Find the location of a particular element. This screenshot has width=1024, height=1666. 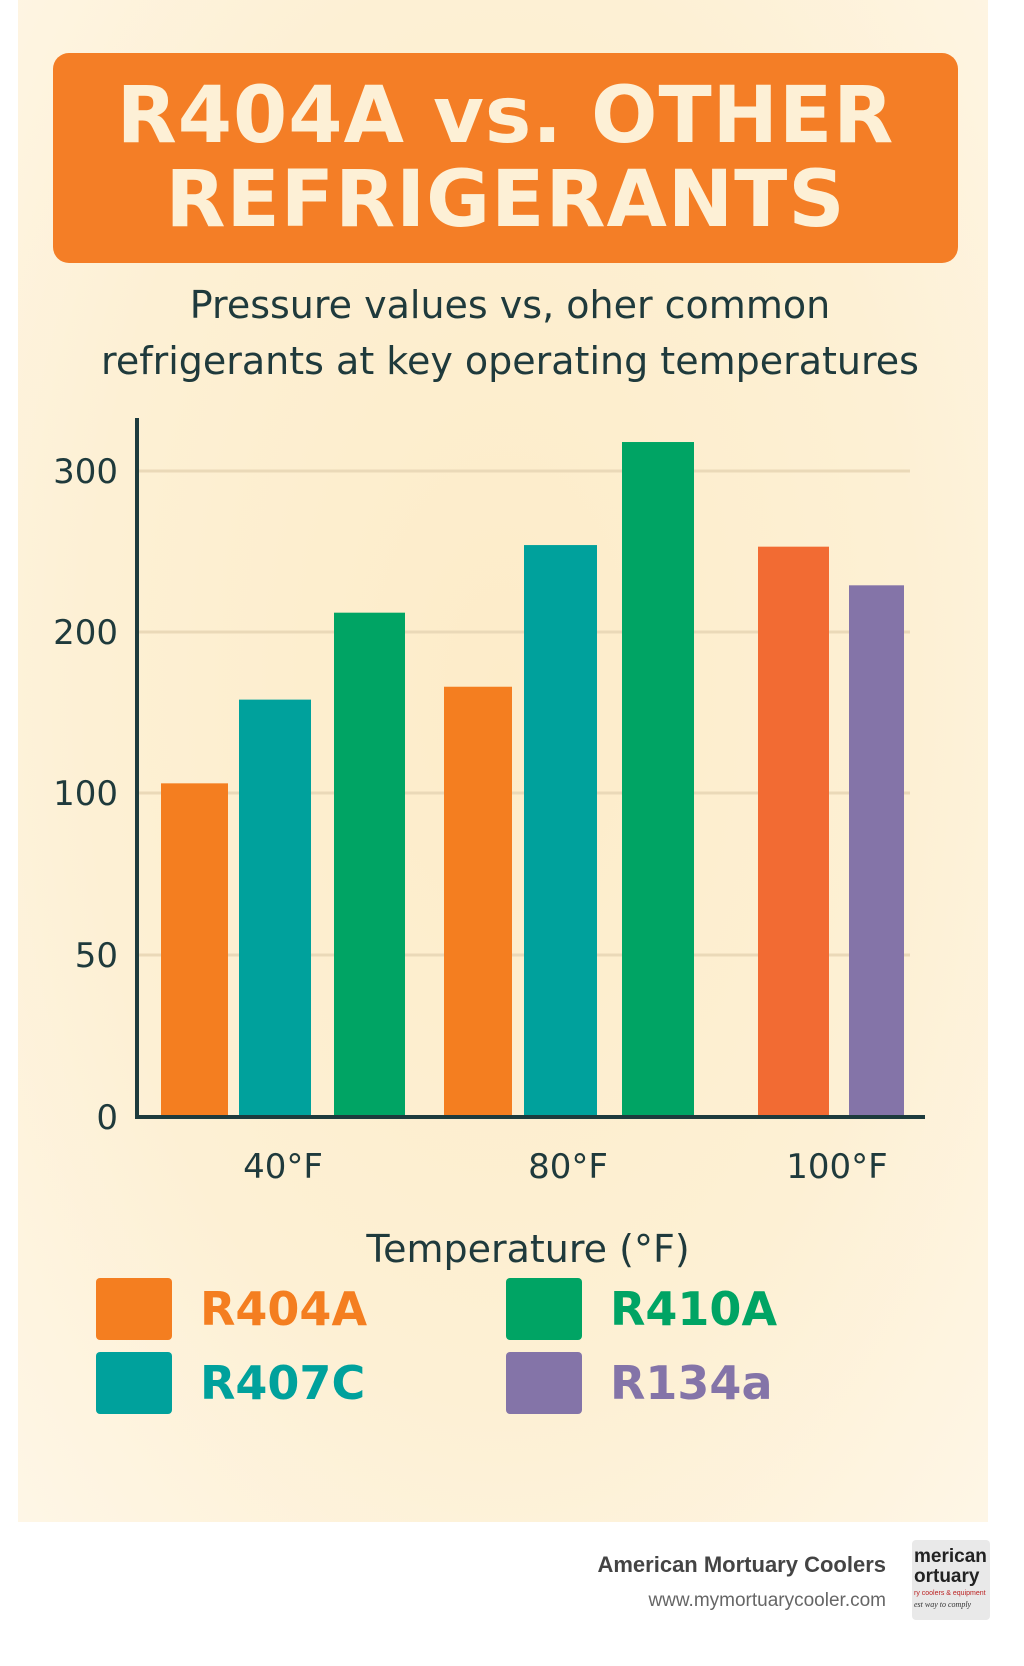

bar-r410a-80f is located at coordinates (658, 779).